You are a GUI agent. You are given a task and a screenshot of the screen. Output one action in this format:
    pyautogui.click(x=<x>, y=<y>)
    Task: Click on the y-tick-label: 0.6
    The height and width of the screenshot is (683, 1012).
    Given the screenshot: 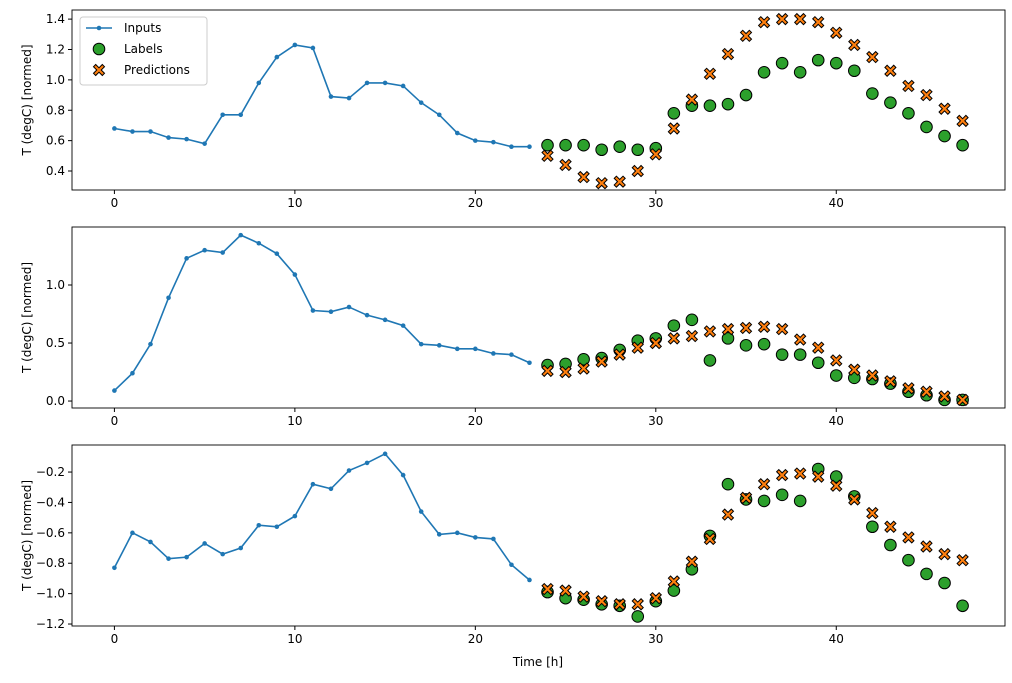 What is the action you would take?
    pyautogui.click(x=55, y=141)
    